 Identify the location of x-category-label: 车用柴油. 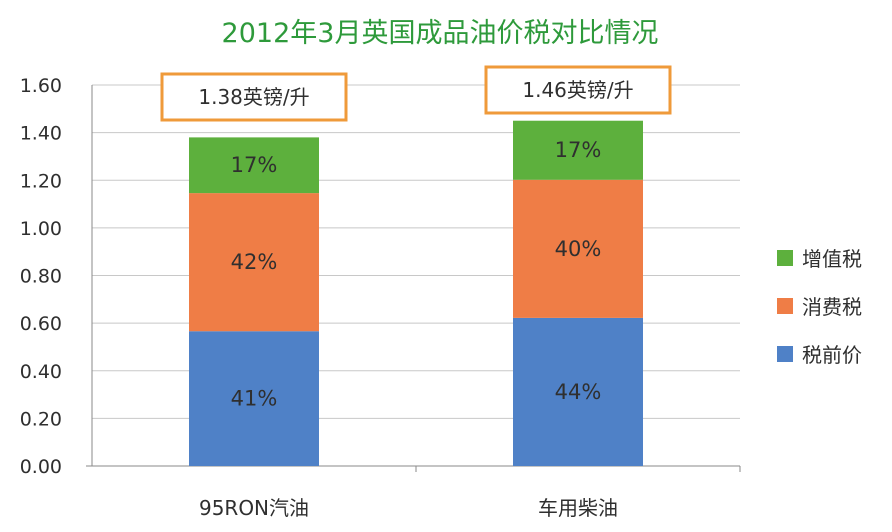
(578, 508).